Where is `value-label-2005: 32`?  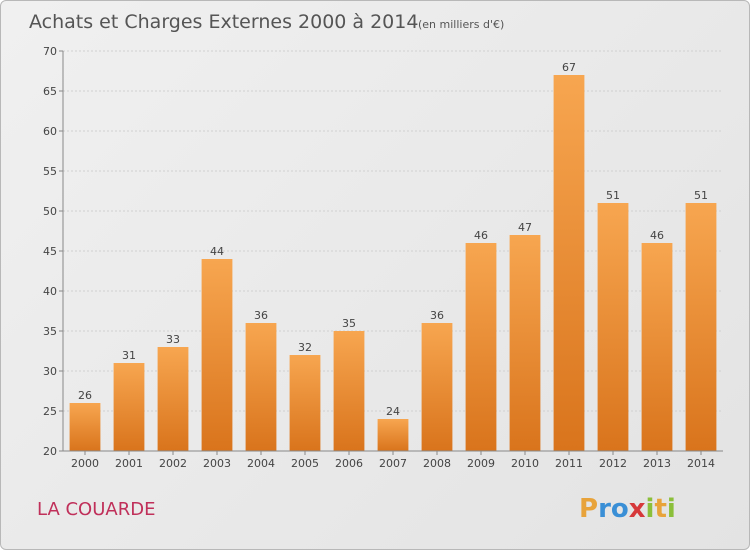 value-label-2005: 32 is located at coordinates (305, 347).